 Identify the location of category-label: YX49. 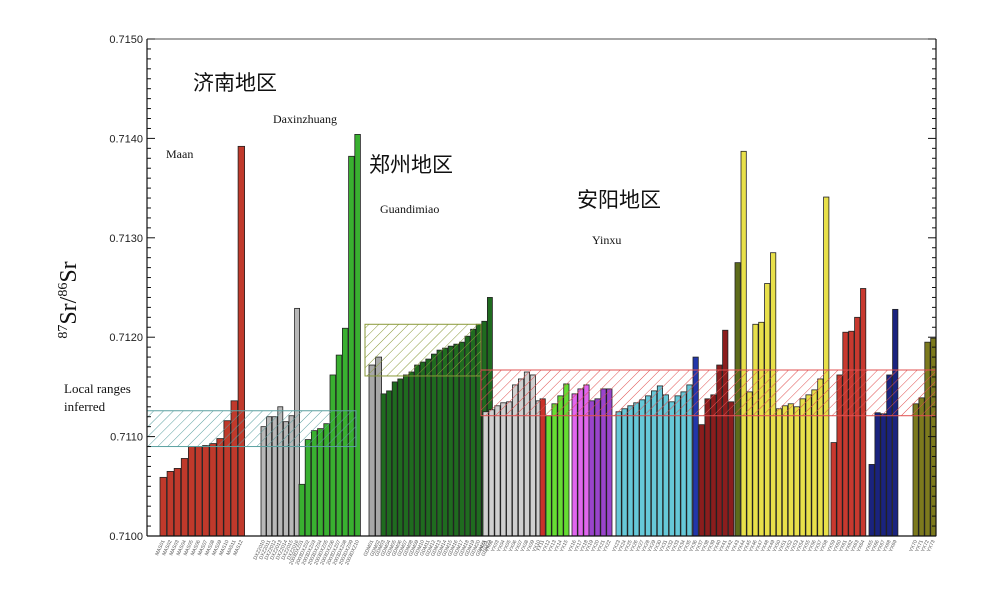
(771, 546).